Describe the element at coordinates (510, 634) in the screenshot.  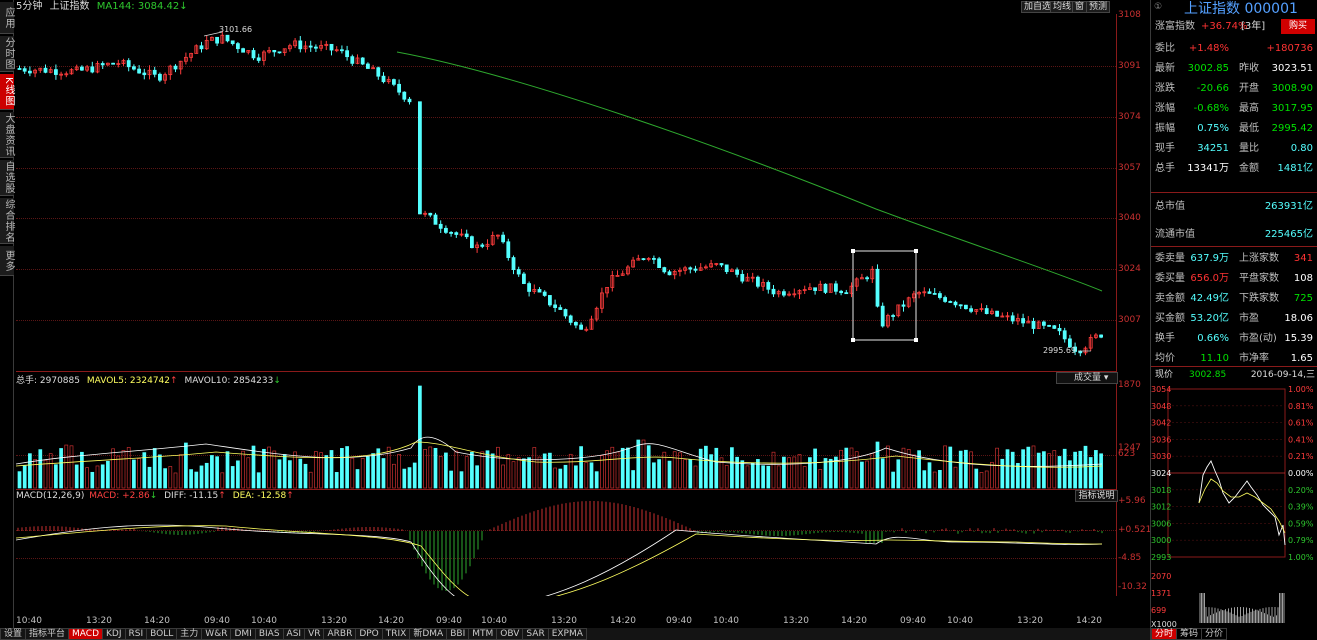
I see `indicator-tab: OBV` at that location.